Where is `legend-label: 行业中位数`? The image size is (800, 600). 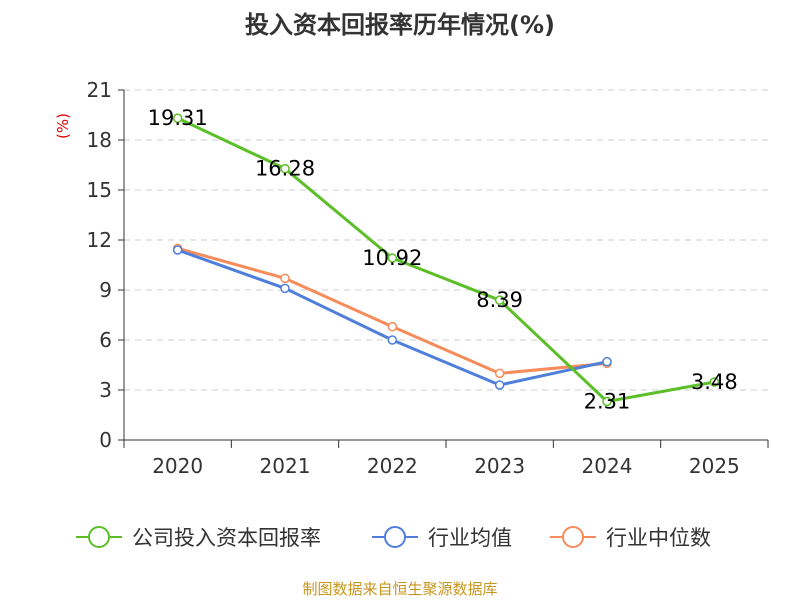 legend-label: 行业中位数 is located at coordinates (658, 538).